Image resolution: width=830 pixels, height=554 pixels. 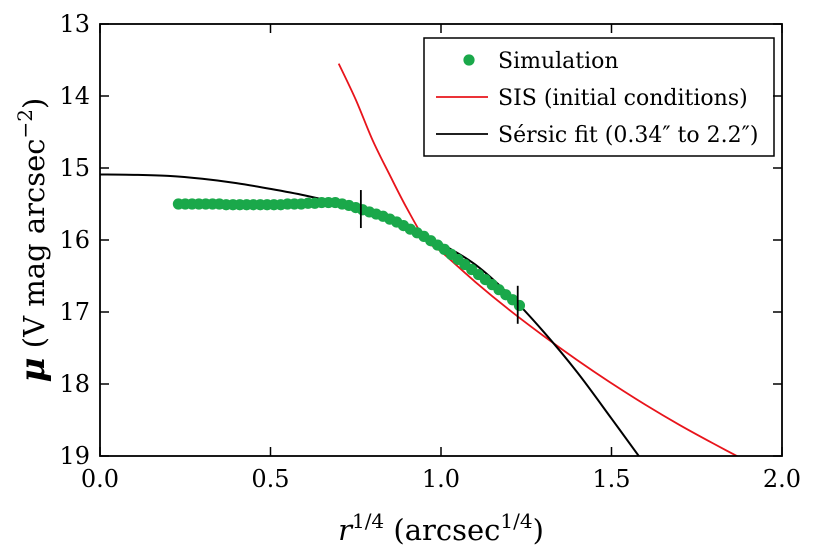 What do you see at coordinates (558, 61) in the screenshot?
I see `legend-entry-simulation: Simulation` at bounding box center [558, 61].